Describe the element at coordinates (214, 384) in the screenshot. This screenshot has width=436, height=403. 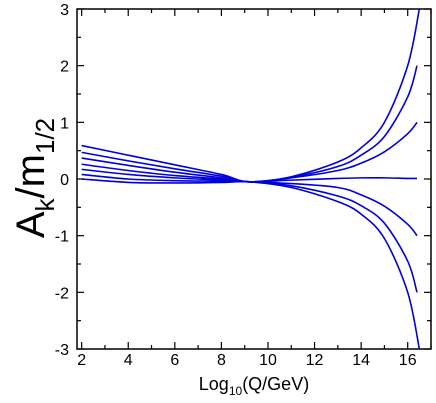
I see `x-axis-label-main: Log` at that location.